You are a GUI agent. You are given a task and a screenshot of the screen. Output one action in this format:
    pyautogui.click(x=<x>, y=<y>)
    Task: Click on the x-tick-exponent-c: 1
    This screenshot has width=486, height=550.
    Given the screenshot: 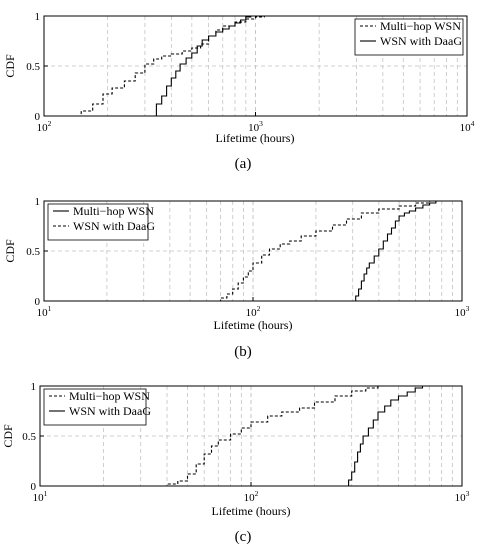 What is the action you would take?
    pyautogui.click(x=46, y=493)
    